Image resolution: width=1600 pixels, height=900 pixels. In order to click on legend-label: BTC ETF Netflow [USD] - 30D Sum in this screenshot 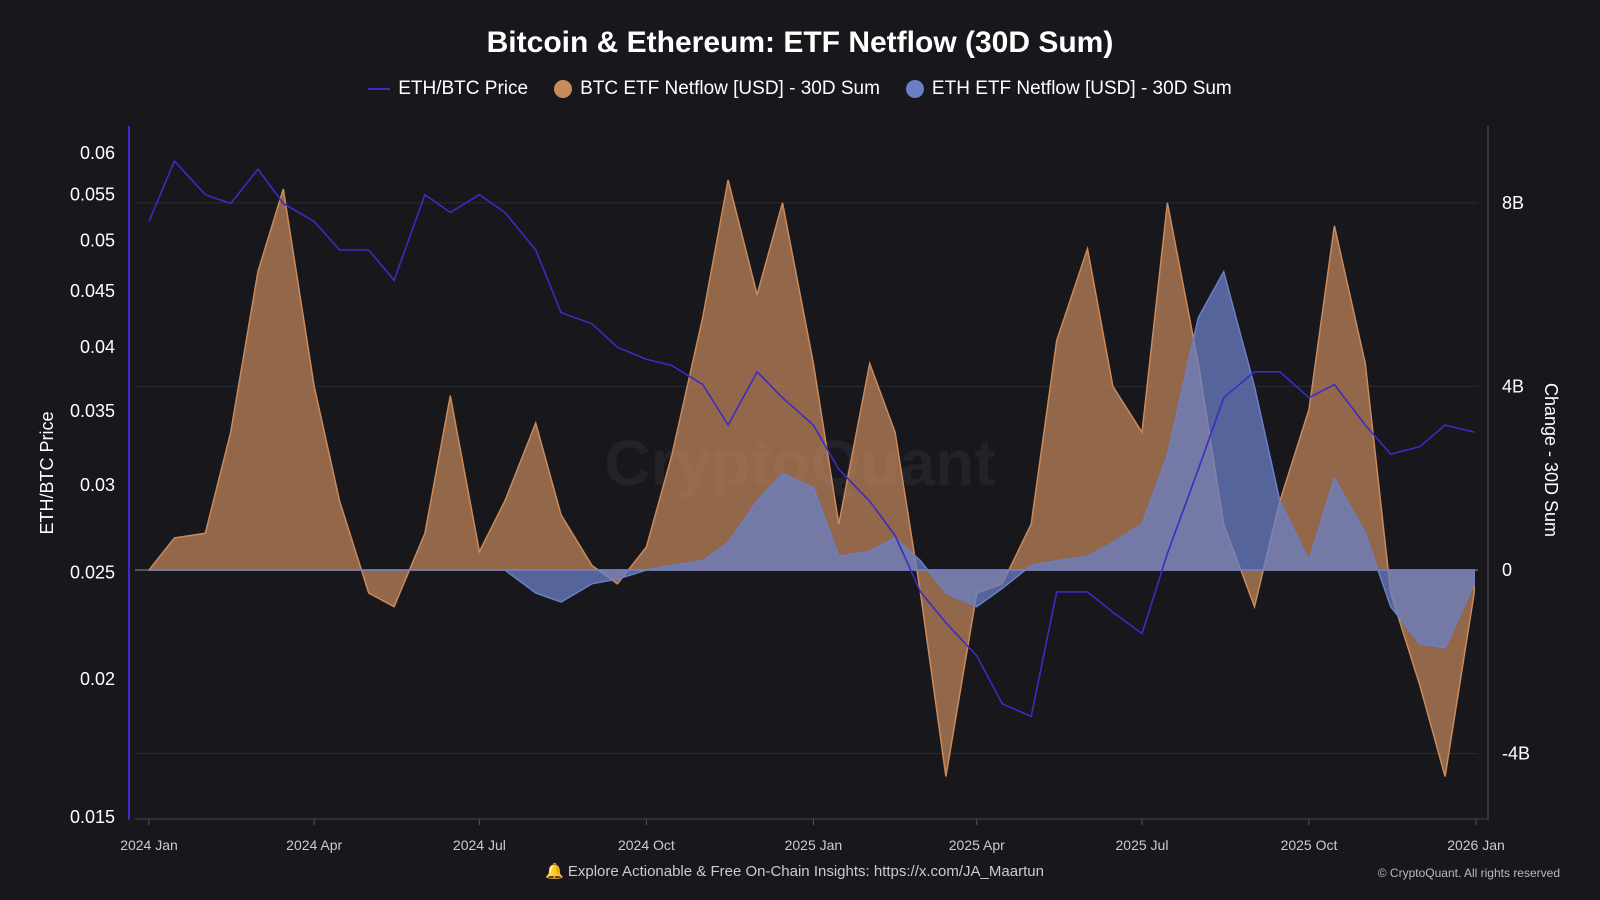, I will do `click(730, 88)`.